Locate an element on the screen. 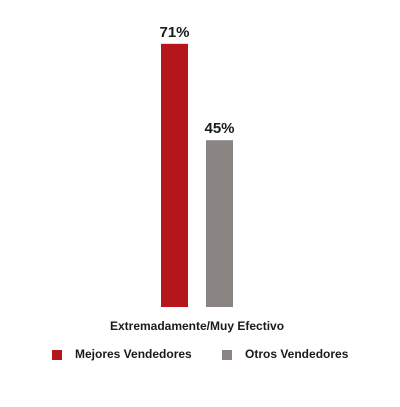 This screenshot has width=400, height=407. legend-label: Mejores Vendedores is located at coordinates (133, 354).